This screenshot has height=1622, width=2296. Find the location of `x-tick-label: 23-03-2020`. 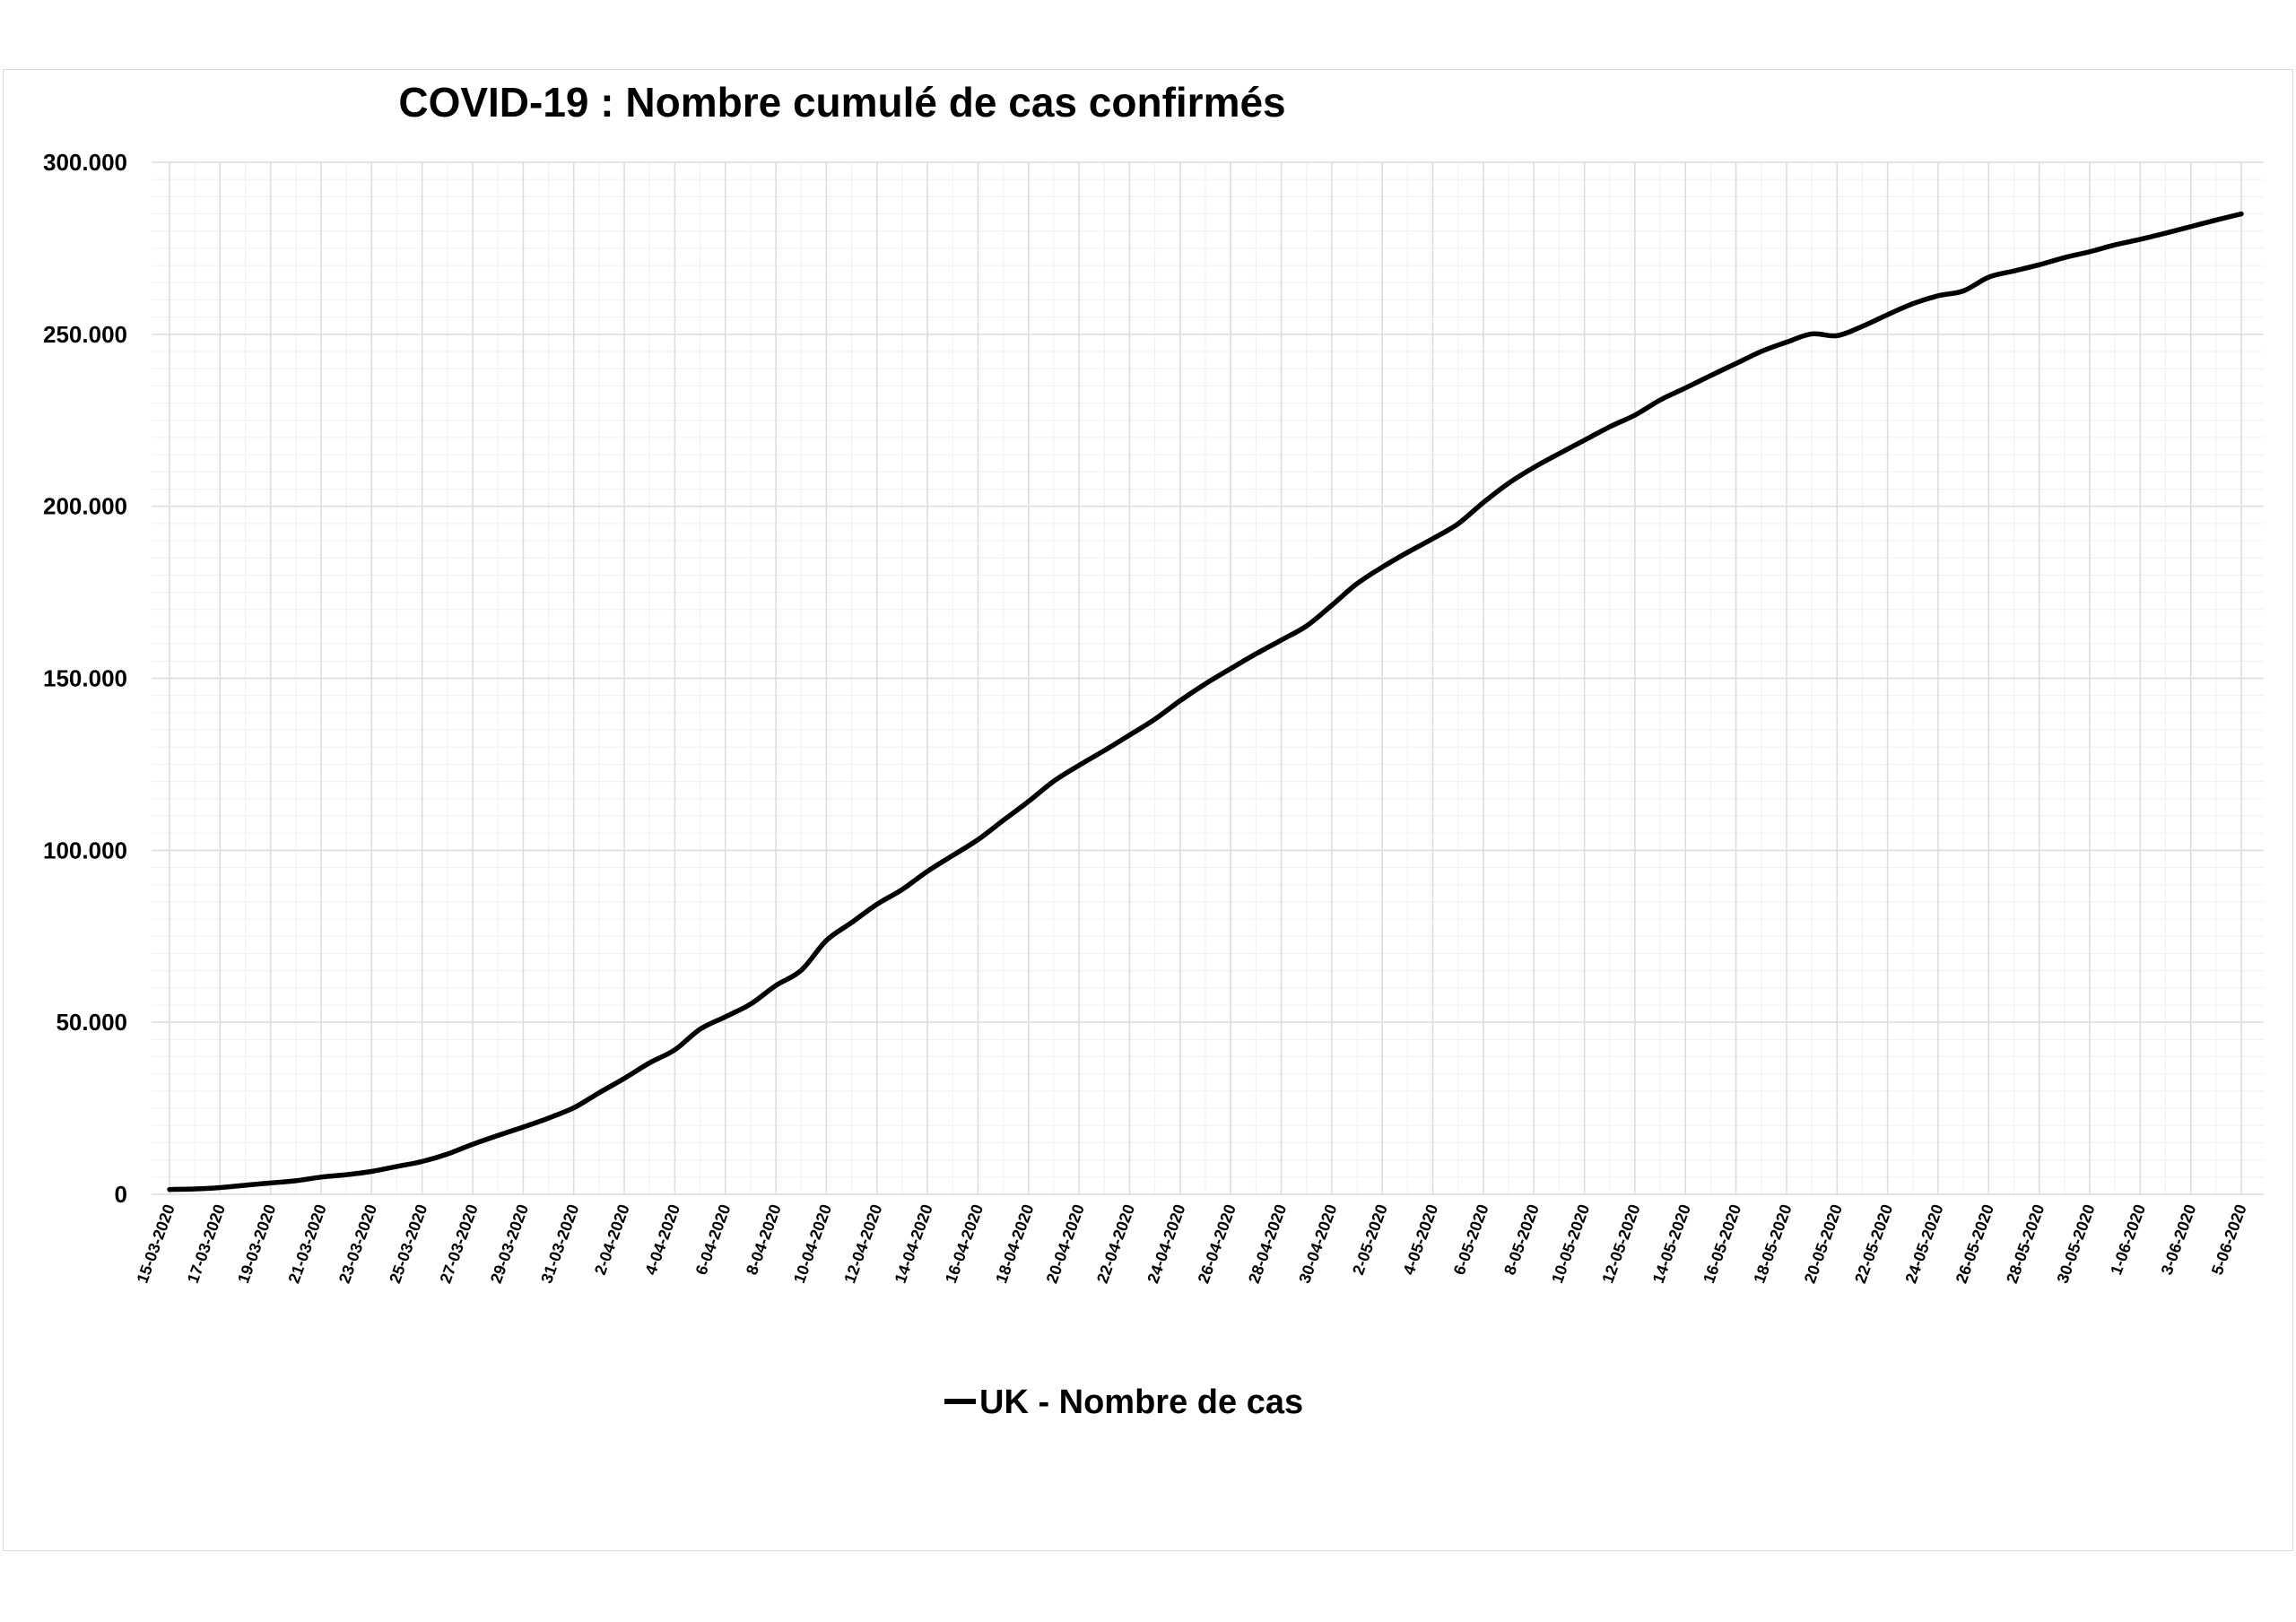

x-tick-label: 23-03-2020 is located at coordinates (357, 1244).